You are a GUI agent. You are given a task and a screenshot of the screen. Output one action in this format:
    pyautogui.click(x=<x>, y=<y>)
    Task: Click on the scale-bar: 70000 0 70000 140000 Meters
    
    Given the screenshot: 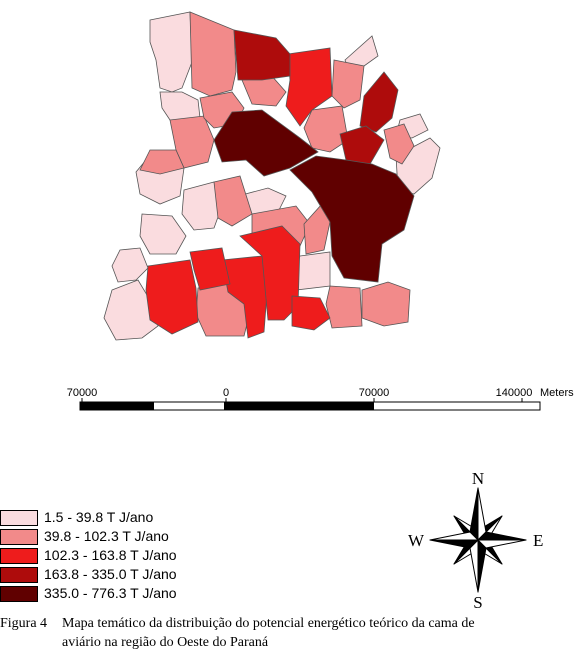 What is the action you would take?
    pyautogui.click(x=320, y=399)
    